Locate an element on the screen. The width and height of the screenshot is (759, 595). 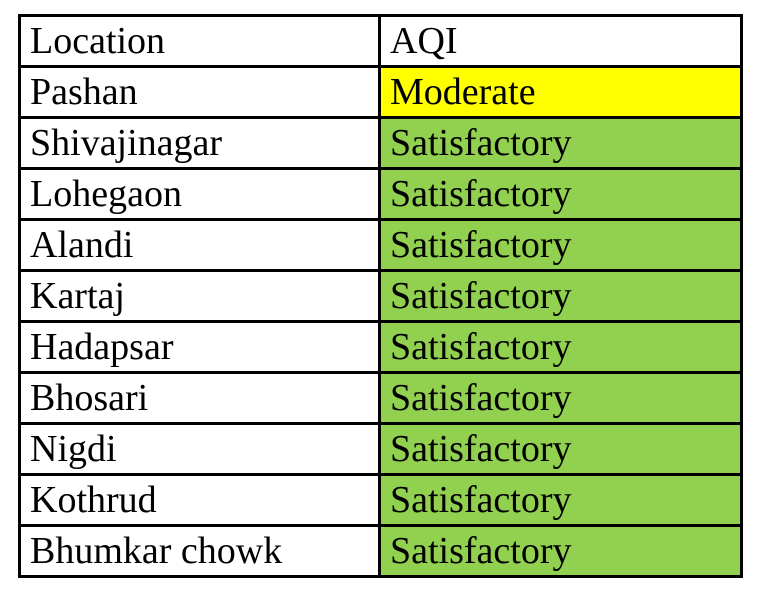
table-row: Pashan Moderate is located at coordinates (380, 92).